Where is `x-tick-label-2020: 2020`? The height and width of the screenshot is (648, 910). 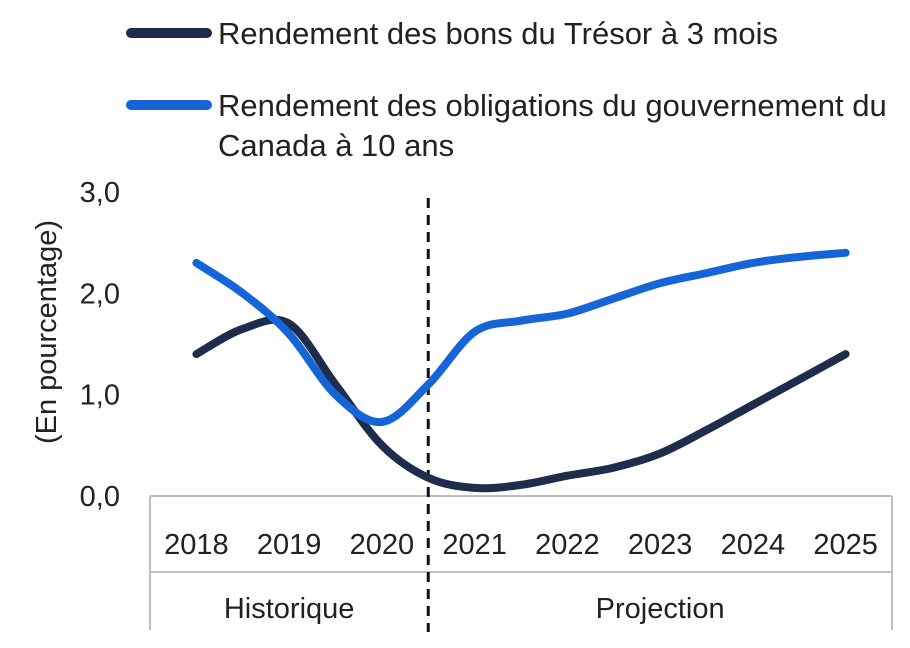 x-tick-label-2020: 2020 is located at coordinates (382, 545).